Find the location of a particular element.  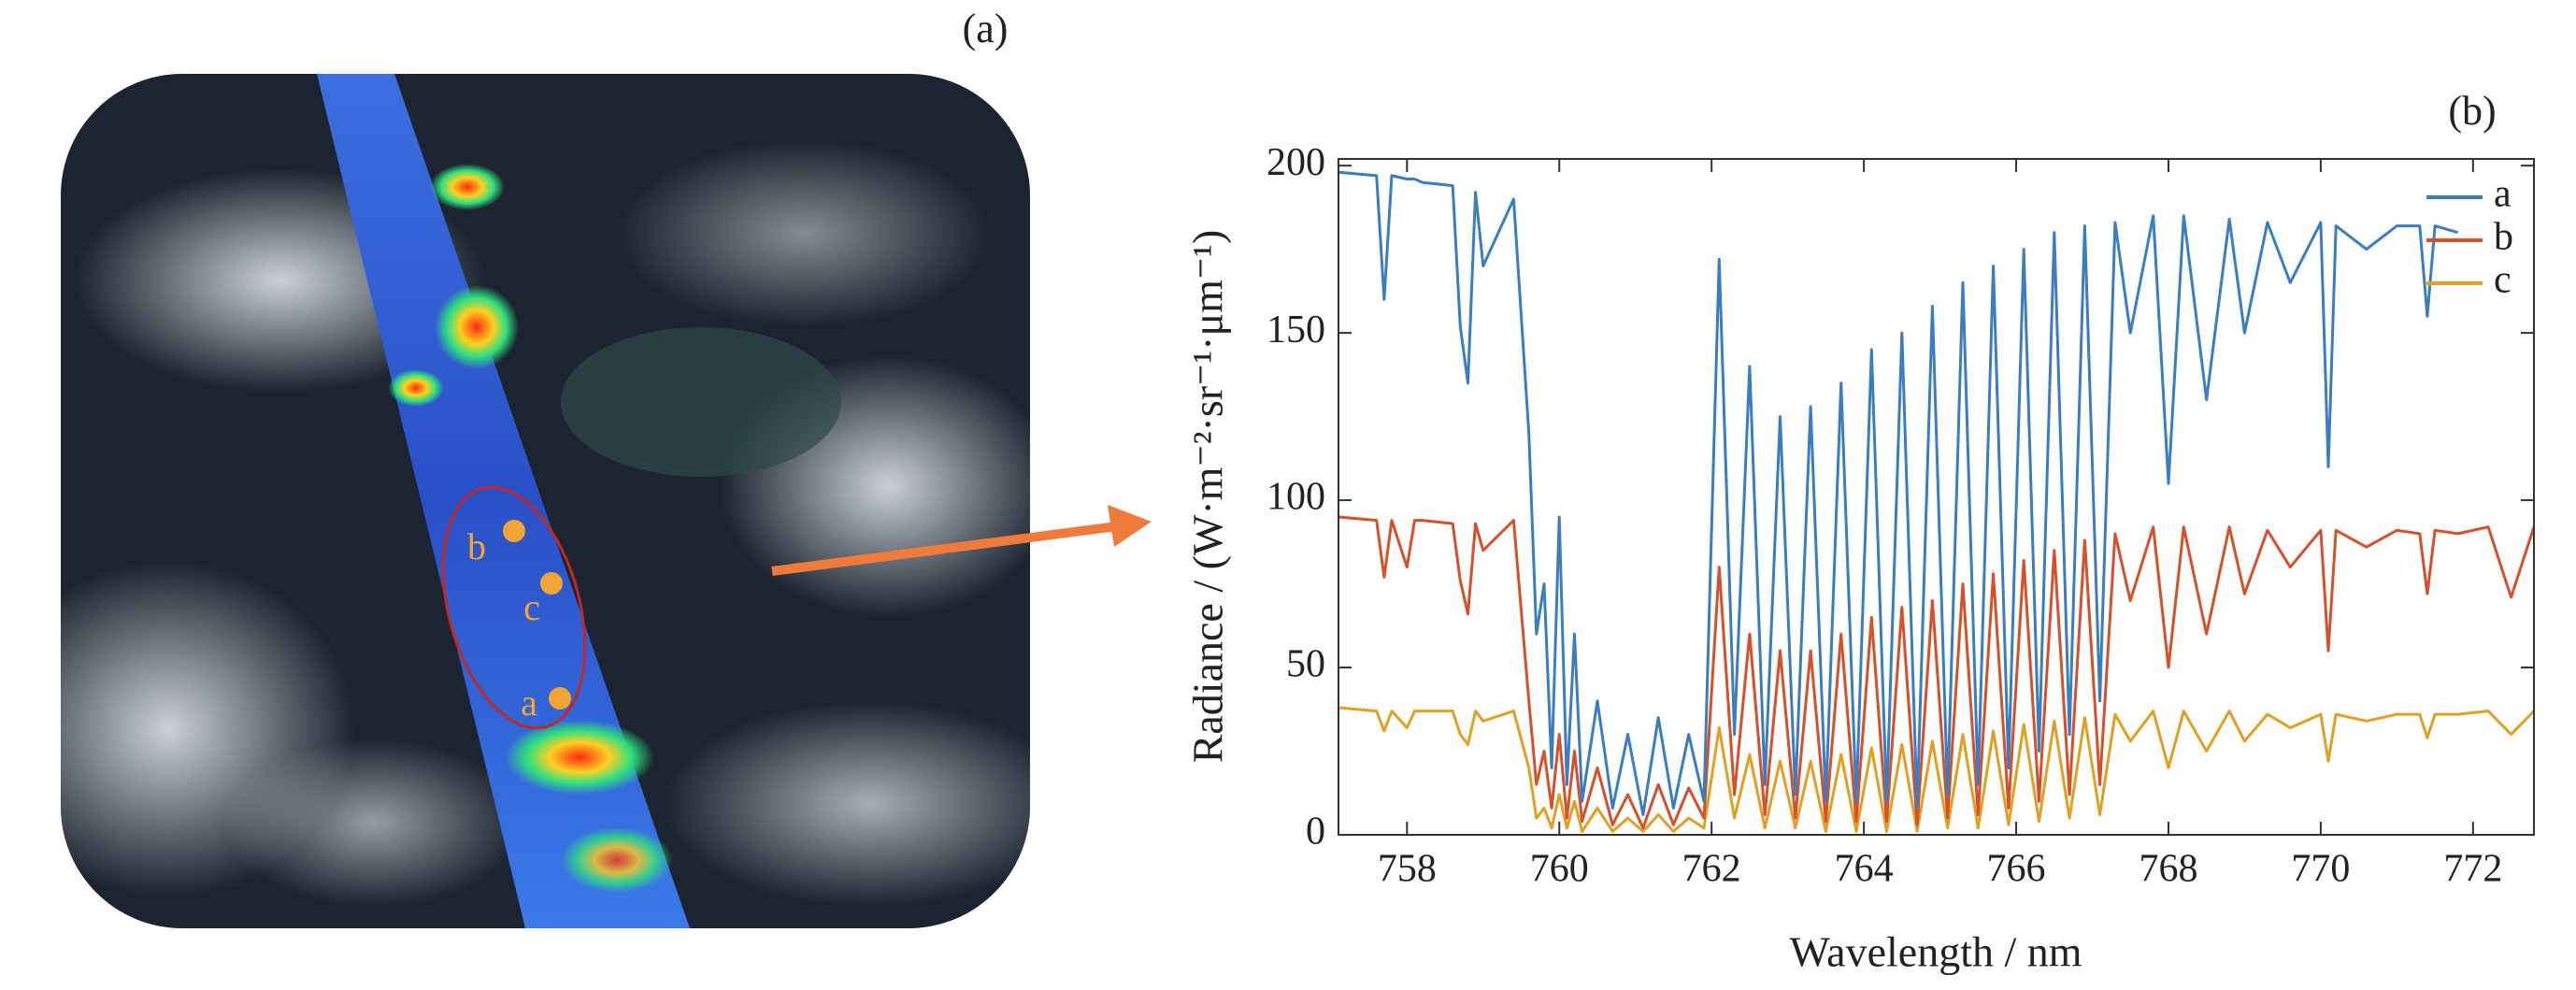

legend-label: c is located at coordinates (2503, 280).